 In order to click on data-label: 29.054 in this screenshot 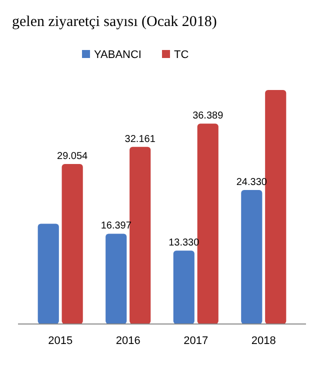, I will do `click(72, 156)`.